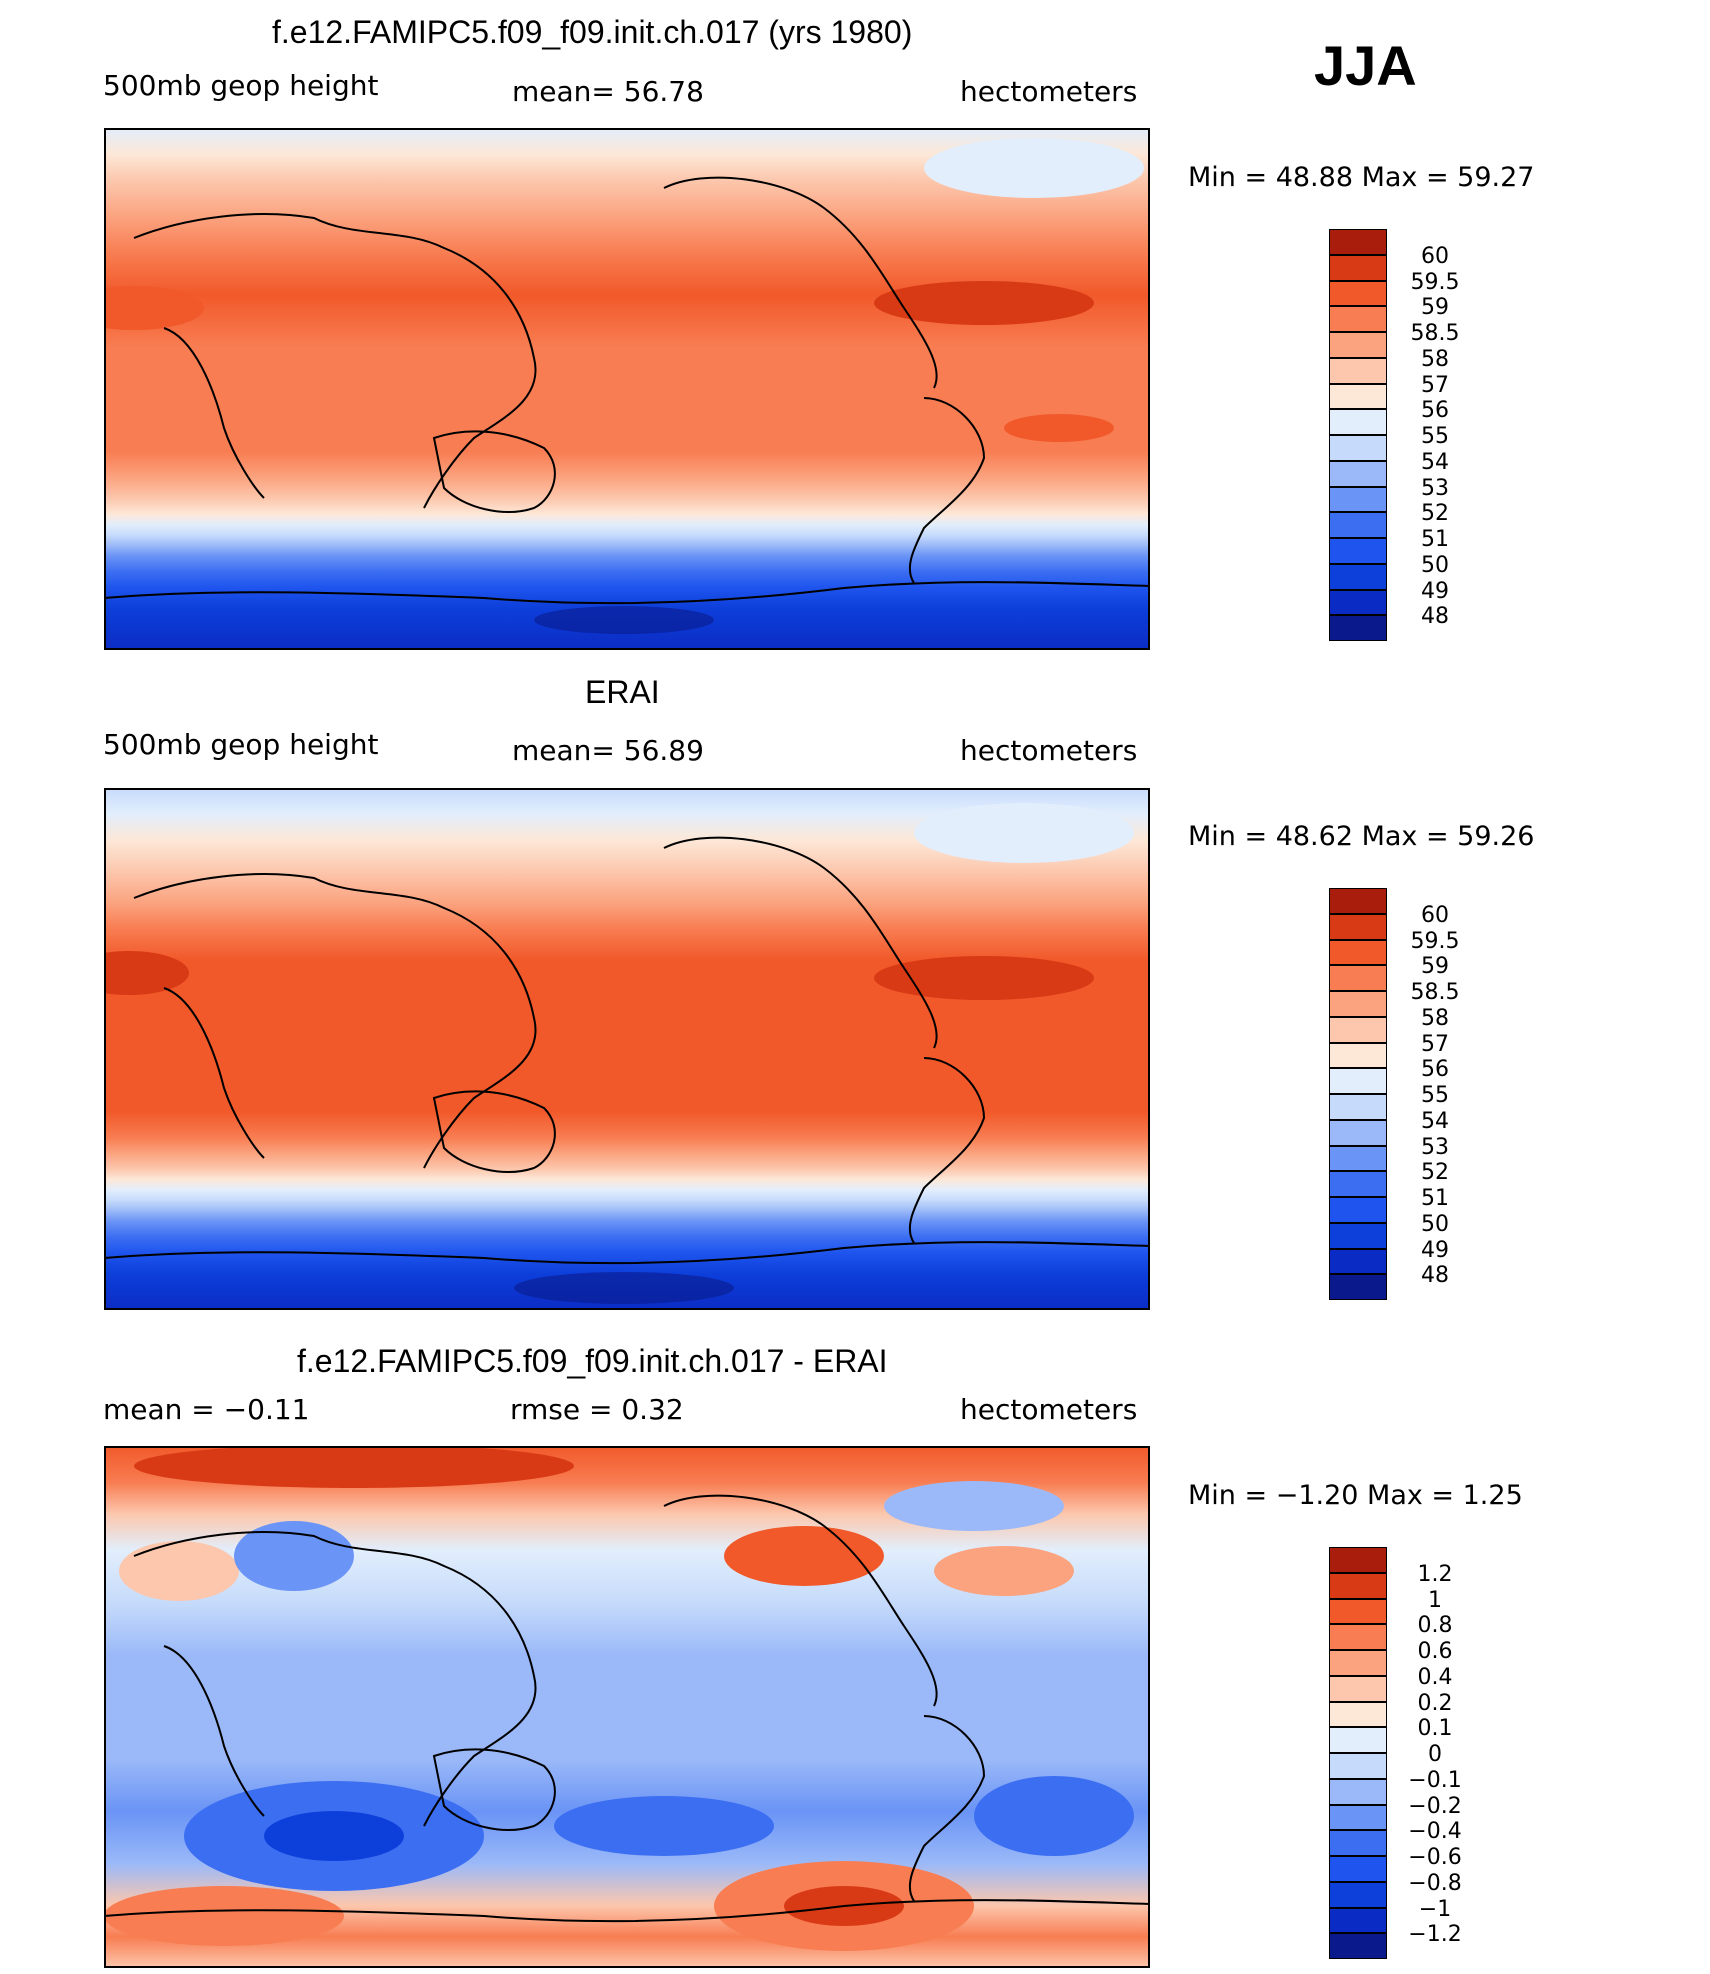 The height and width of the screenshot is (1974, 1710). I want to click on season-label: JJA, so click(1365, 65).